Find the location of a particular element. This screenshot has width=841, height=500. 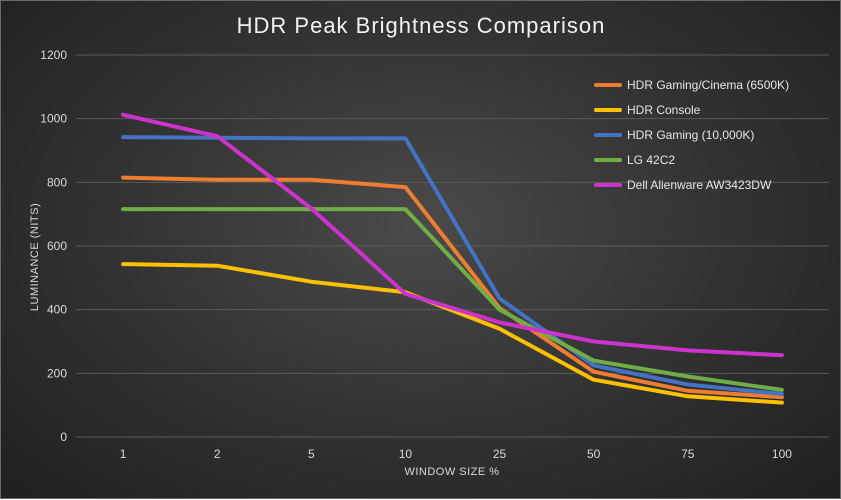

chart-title: HDR Peak Brightness Comparison is located at coordinates (421, 25).